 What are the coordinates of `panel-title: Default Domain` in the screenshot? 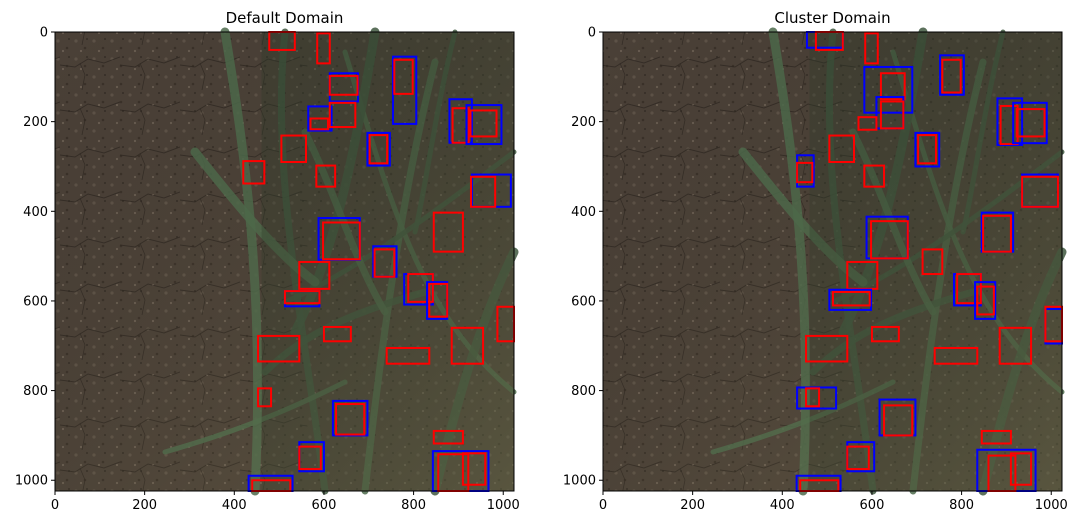 It's located at (285, 18).